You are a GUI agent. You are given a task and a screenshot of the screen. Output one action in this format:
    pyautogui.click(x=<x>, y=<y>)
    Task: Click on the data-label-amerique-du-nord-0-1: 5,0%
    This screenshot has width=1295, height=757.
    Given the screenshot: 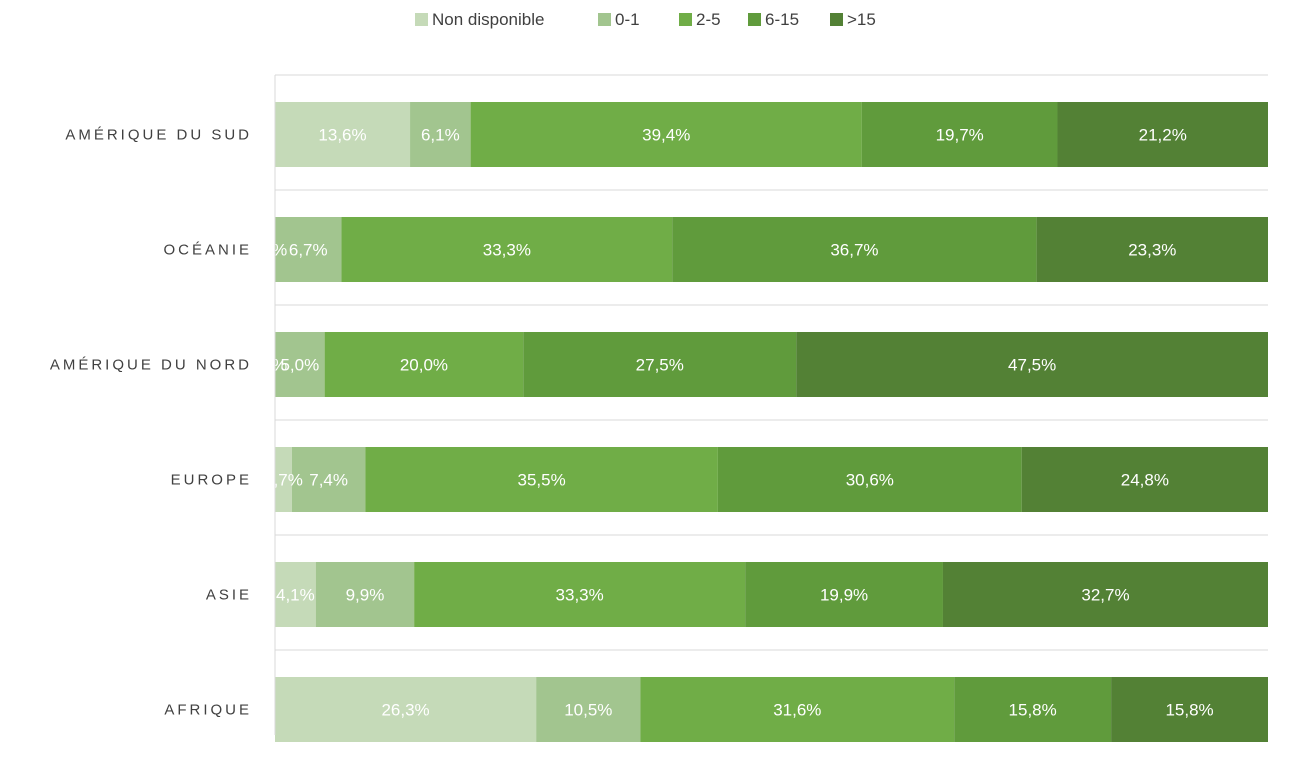 What is the action you would take?
    pyautogui.click(x=299, y=365)
    